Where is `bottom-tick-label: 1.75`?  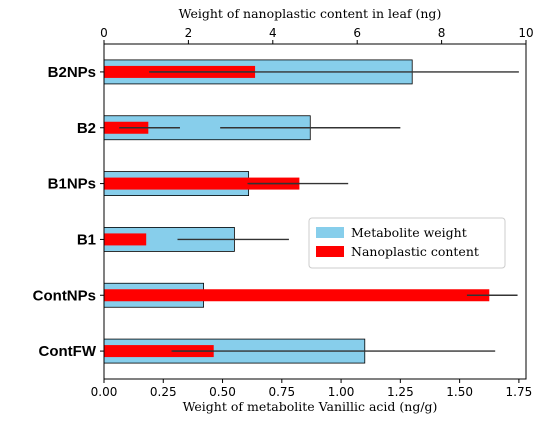
bottom-tick-label: 1.75 is located at coordinates (519, 392).